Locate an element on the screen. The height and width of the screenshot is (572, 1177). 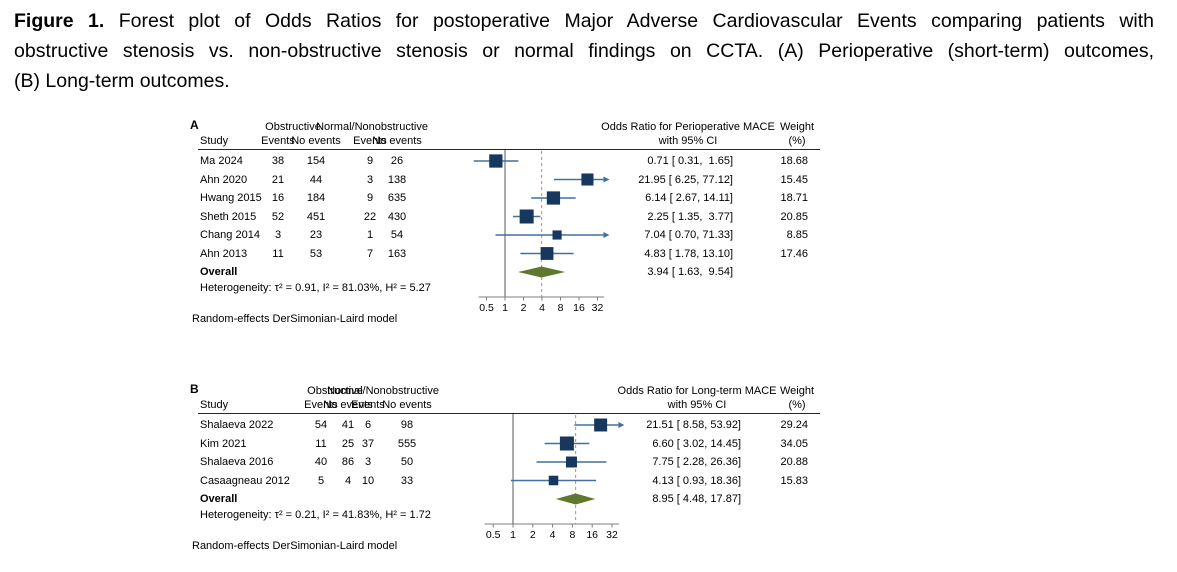
column-header-obstructive-no-events: No events is located at coordinates (348, 405).